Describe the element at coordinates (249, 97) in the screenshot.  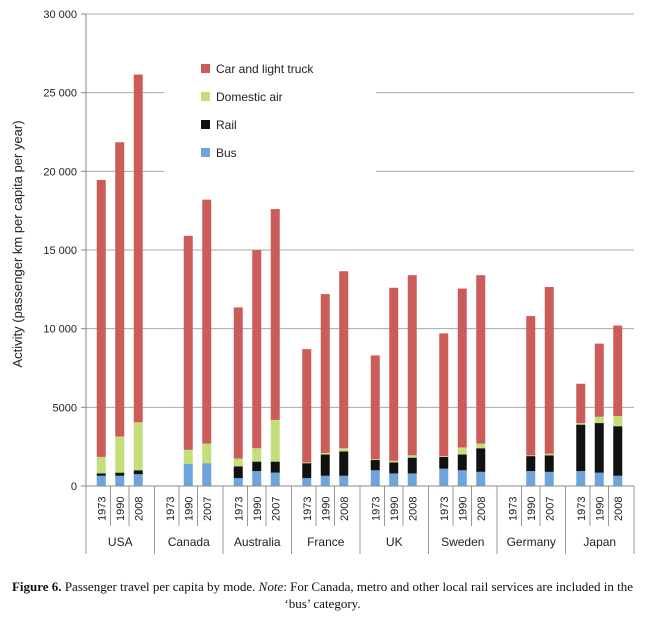
I see `legend-label: Domestic air` at that location.